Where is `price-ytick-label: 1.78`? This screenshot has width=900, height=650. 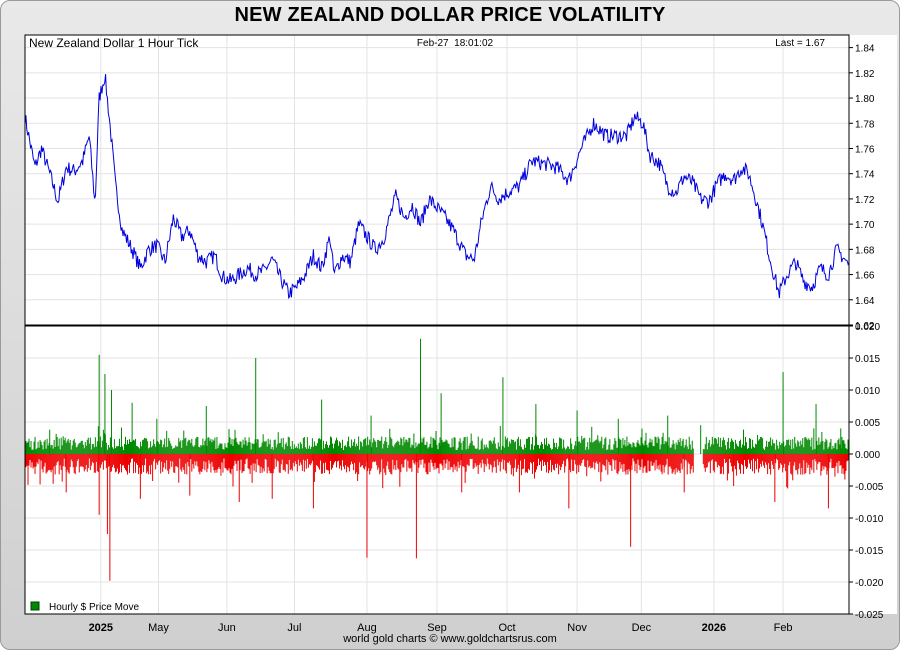
price-ytick-label: 1.78 is located at coordinates (865, 124).